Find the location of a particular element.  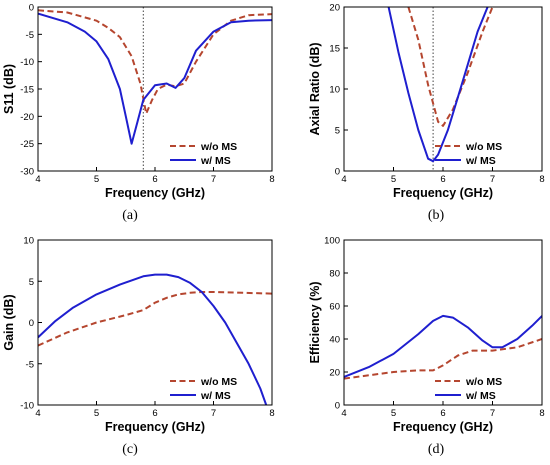

y-tick-label: 15 is located at coordinates (334, 49).